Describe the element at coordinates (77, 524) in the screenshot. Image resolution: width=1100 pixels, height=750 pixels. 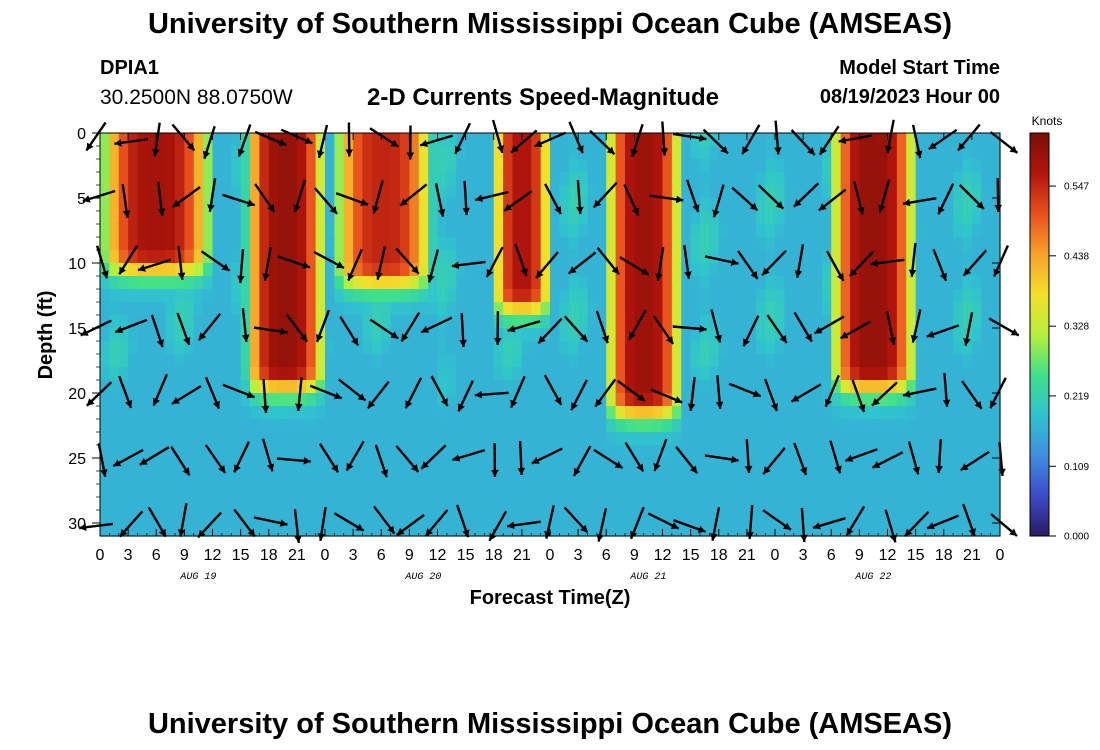
I see `y-tick-label: 30` at that location.